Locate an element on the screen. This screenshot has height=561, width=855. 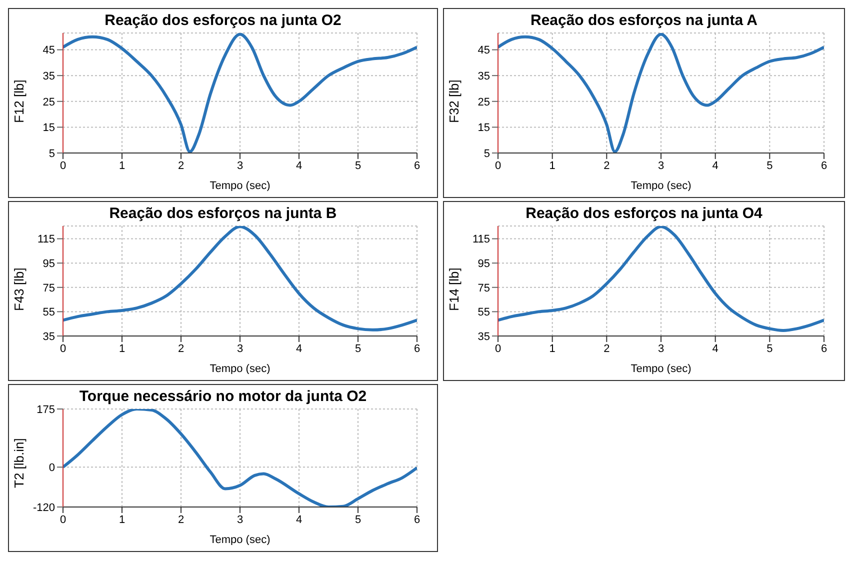
y-tick-label: 175 is located at coordinates (45, 410).